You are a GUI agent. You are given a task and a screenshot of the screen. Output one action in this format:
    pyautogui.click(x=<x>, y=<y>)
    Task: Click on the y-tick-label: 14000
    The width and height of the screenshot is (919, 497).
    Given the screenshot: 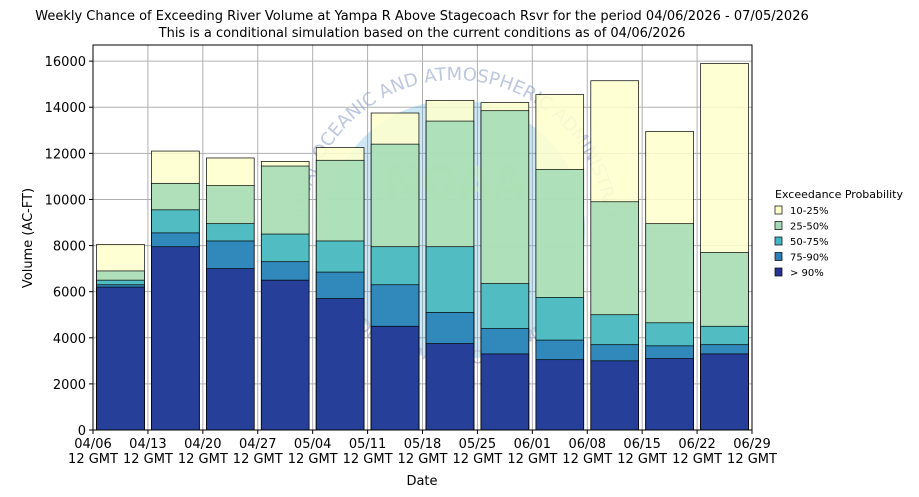 What is the action you would take?
    pyautogui.click(x=65, y=108)
    